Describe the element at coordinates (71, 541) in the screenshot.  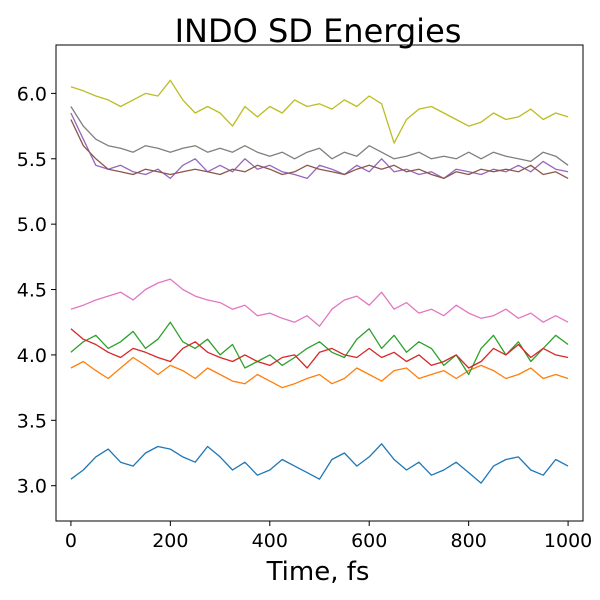
I see `x-tick-label: 0` at that location.